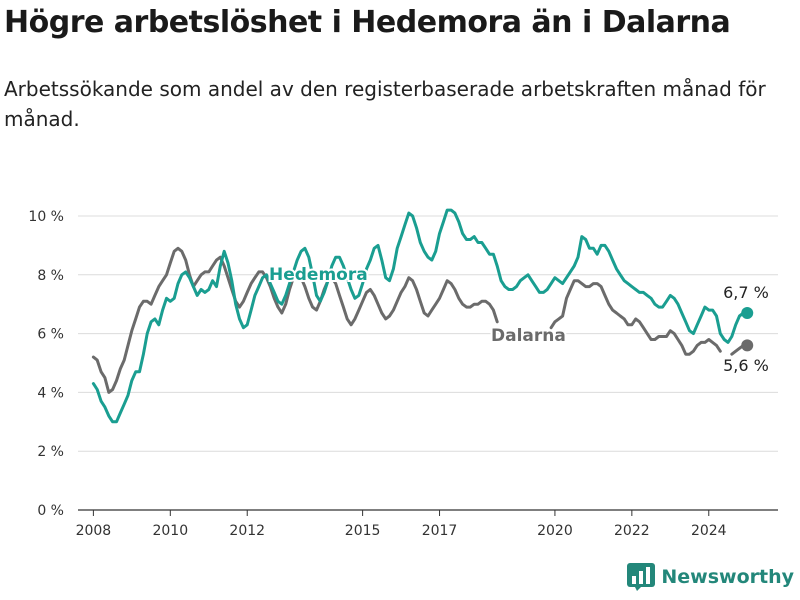  What do you see at coordinates (747, 313) in the screenshot?
I see `end-point-hedemora` at bounding box center [747, 313].